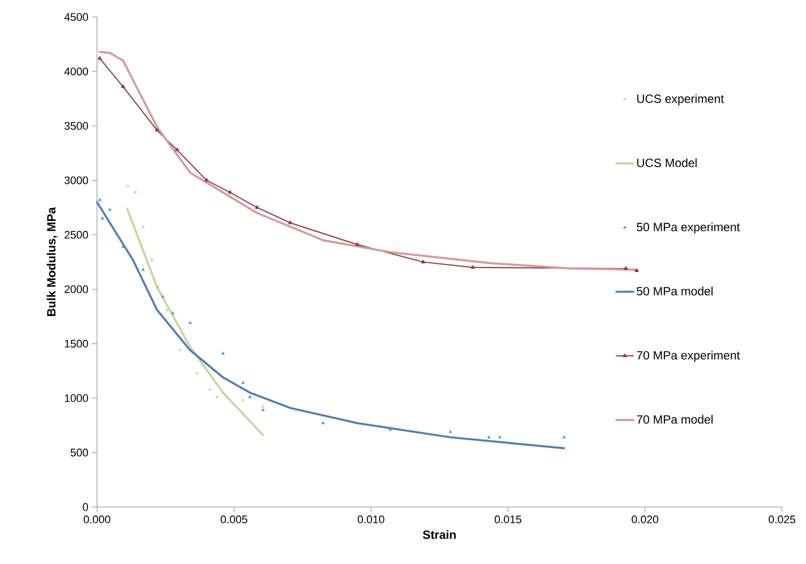 This screenshot has height=564, width=806. What do you see at coordinates (76, 398) in the screenshot?
I see `y-tick-label: 1000` at bounding box center [76, 398].